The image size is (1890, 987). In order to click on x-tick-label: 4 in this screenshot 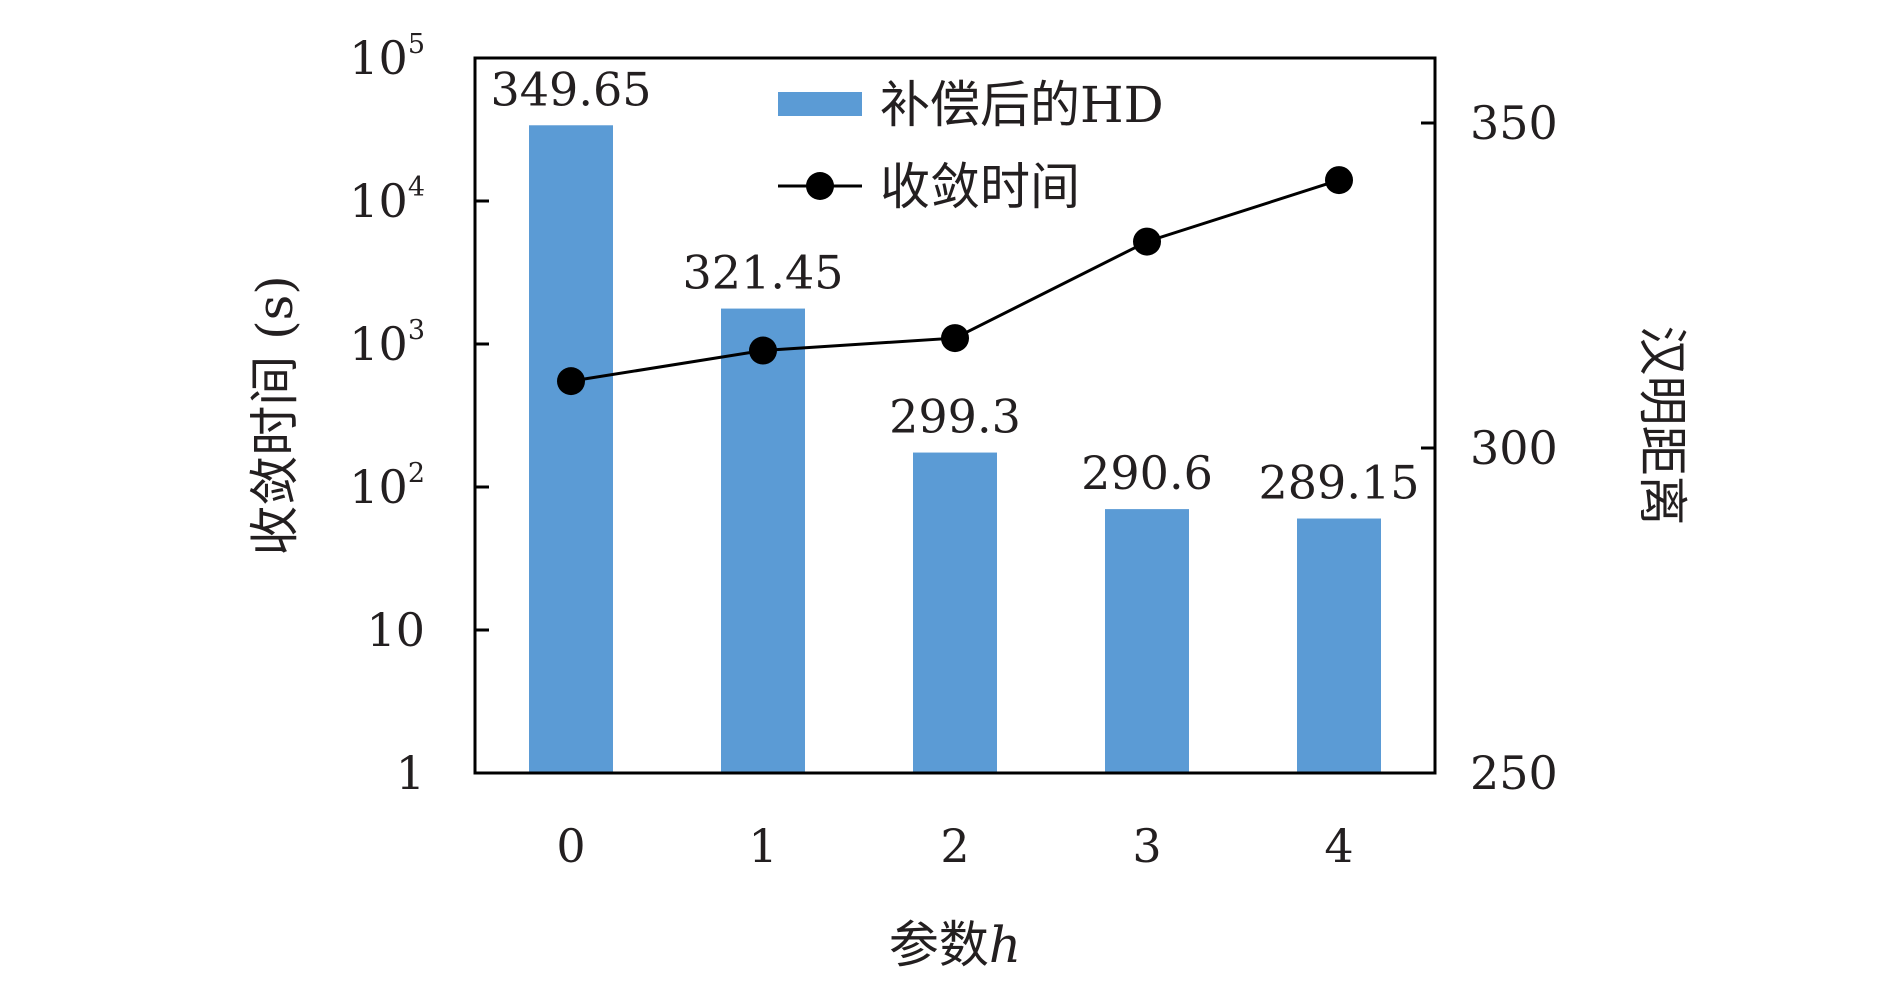, I will do `click(1338, 846)`.